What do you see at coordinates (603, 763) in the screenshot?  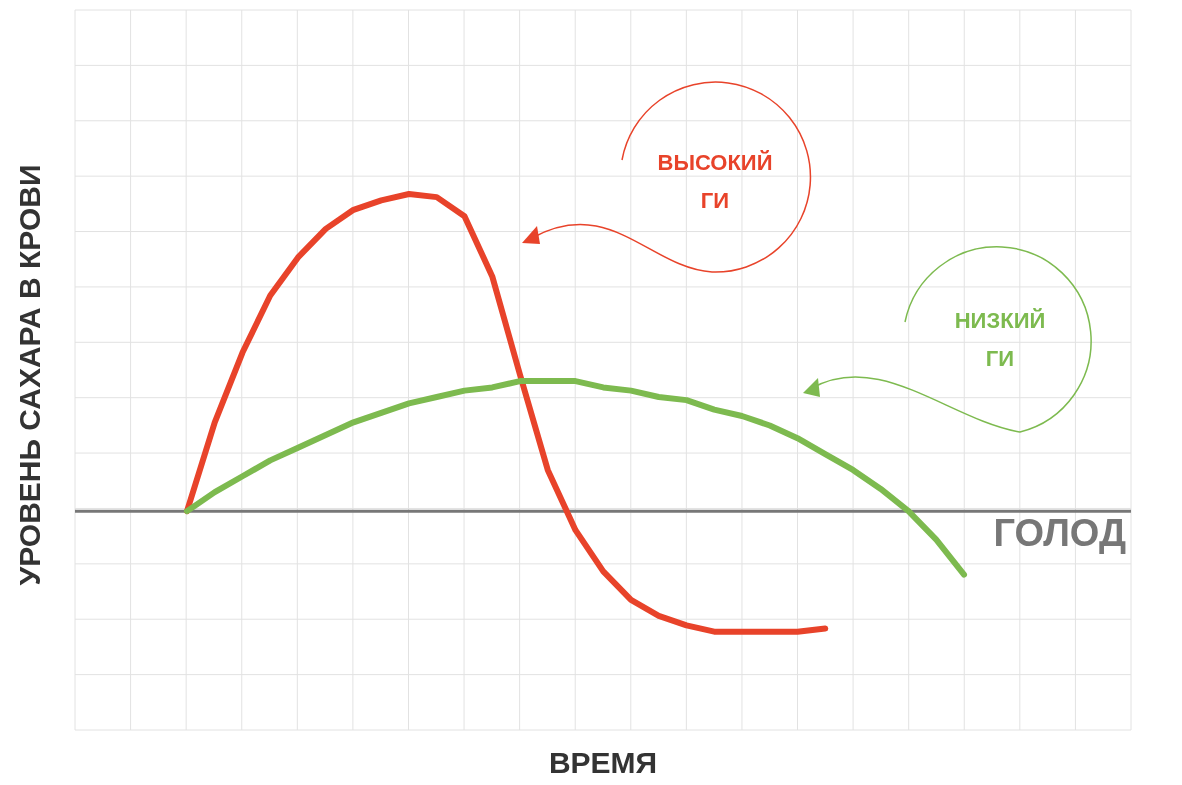 I see `x-axis-title: ВРЕМЯ` at bounding box center [603, 763].